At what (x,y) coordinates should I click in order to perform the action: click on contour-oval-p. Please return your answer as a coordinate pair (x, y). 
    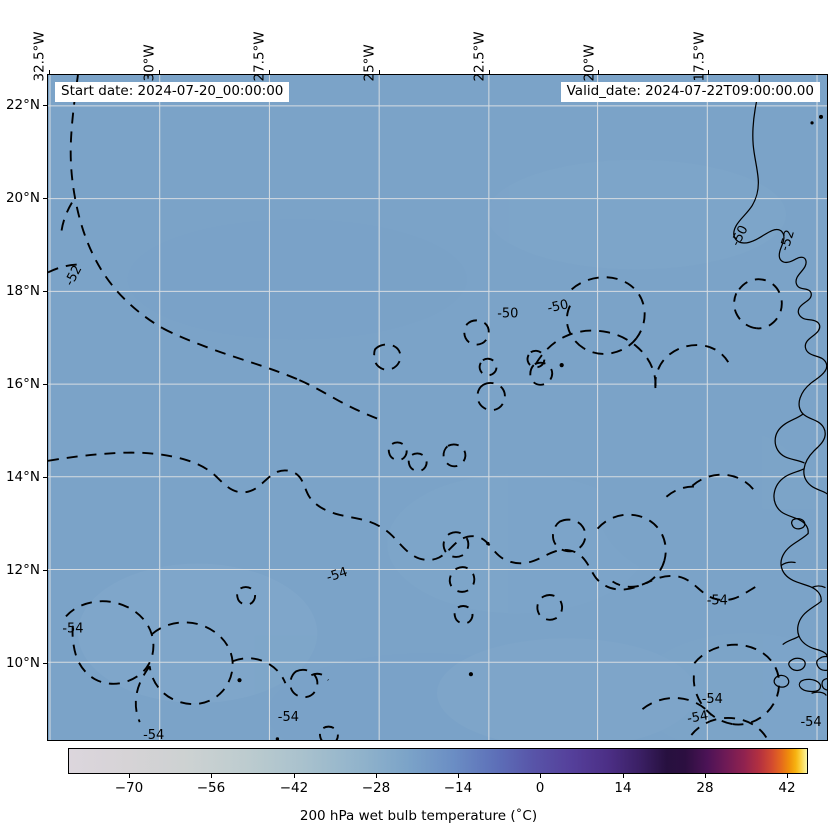
    Looking at the image, I should click on (320, 676).